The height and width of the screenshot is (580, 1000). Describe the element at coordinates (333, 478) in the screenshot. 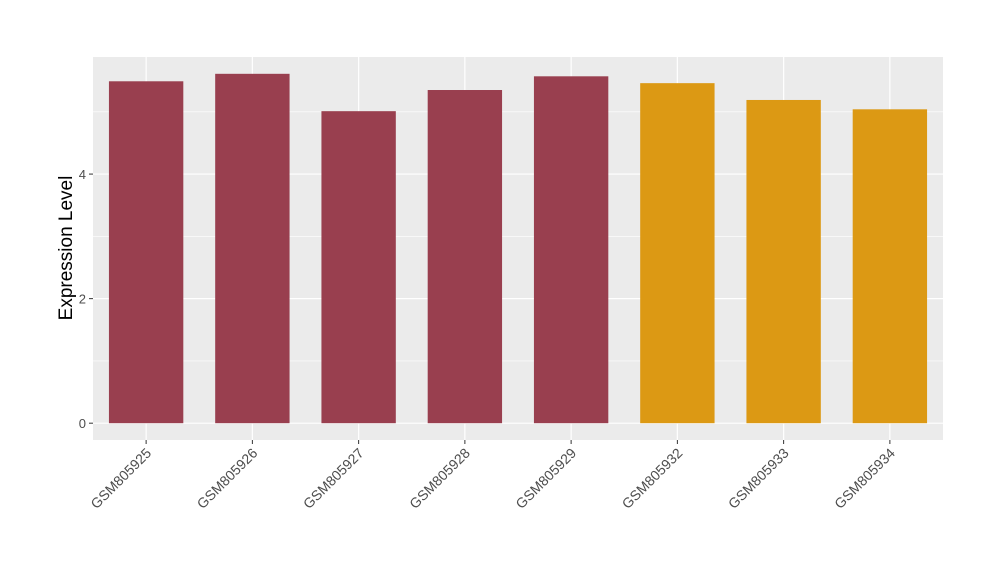

I see `x-tick-label: GSM805927` at that location.